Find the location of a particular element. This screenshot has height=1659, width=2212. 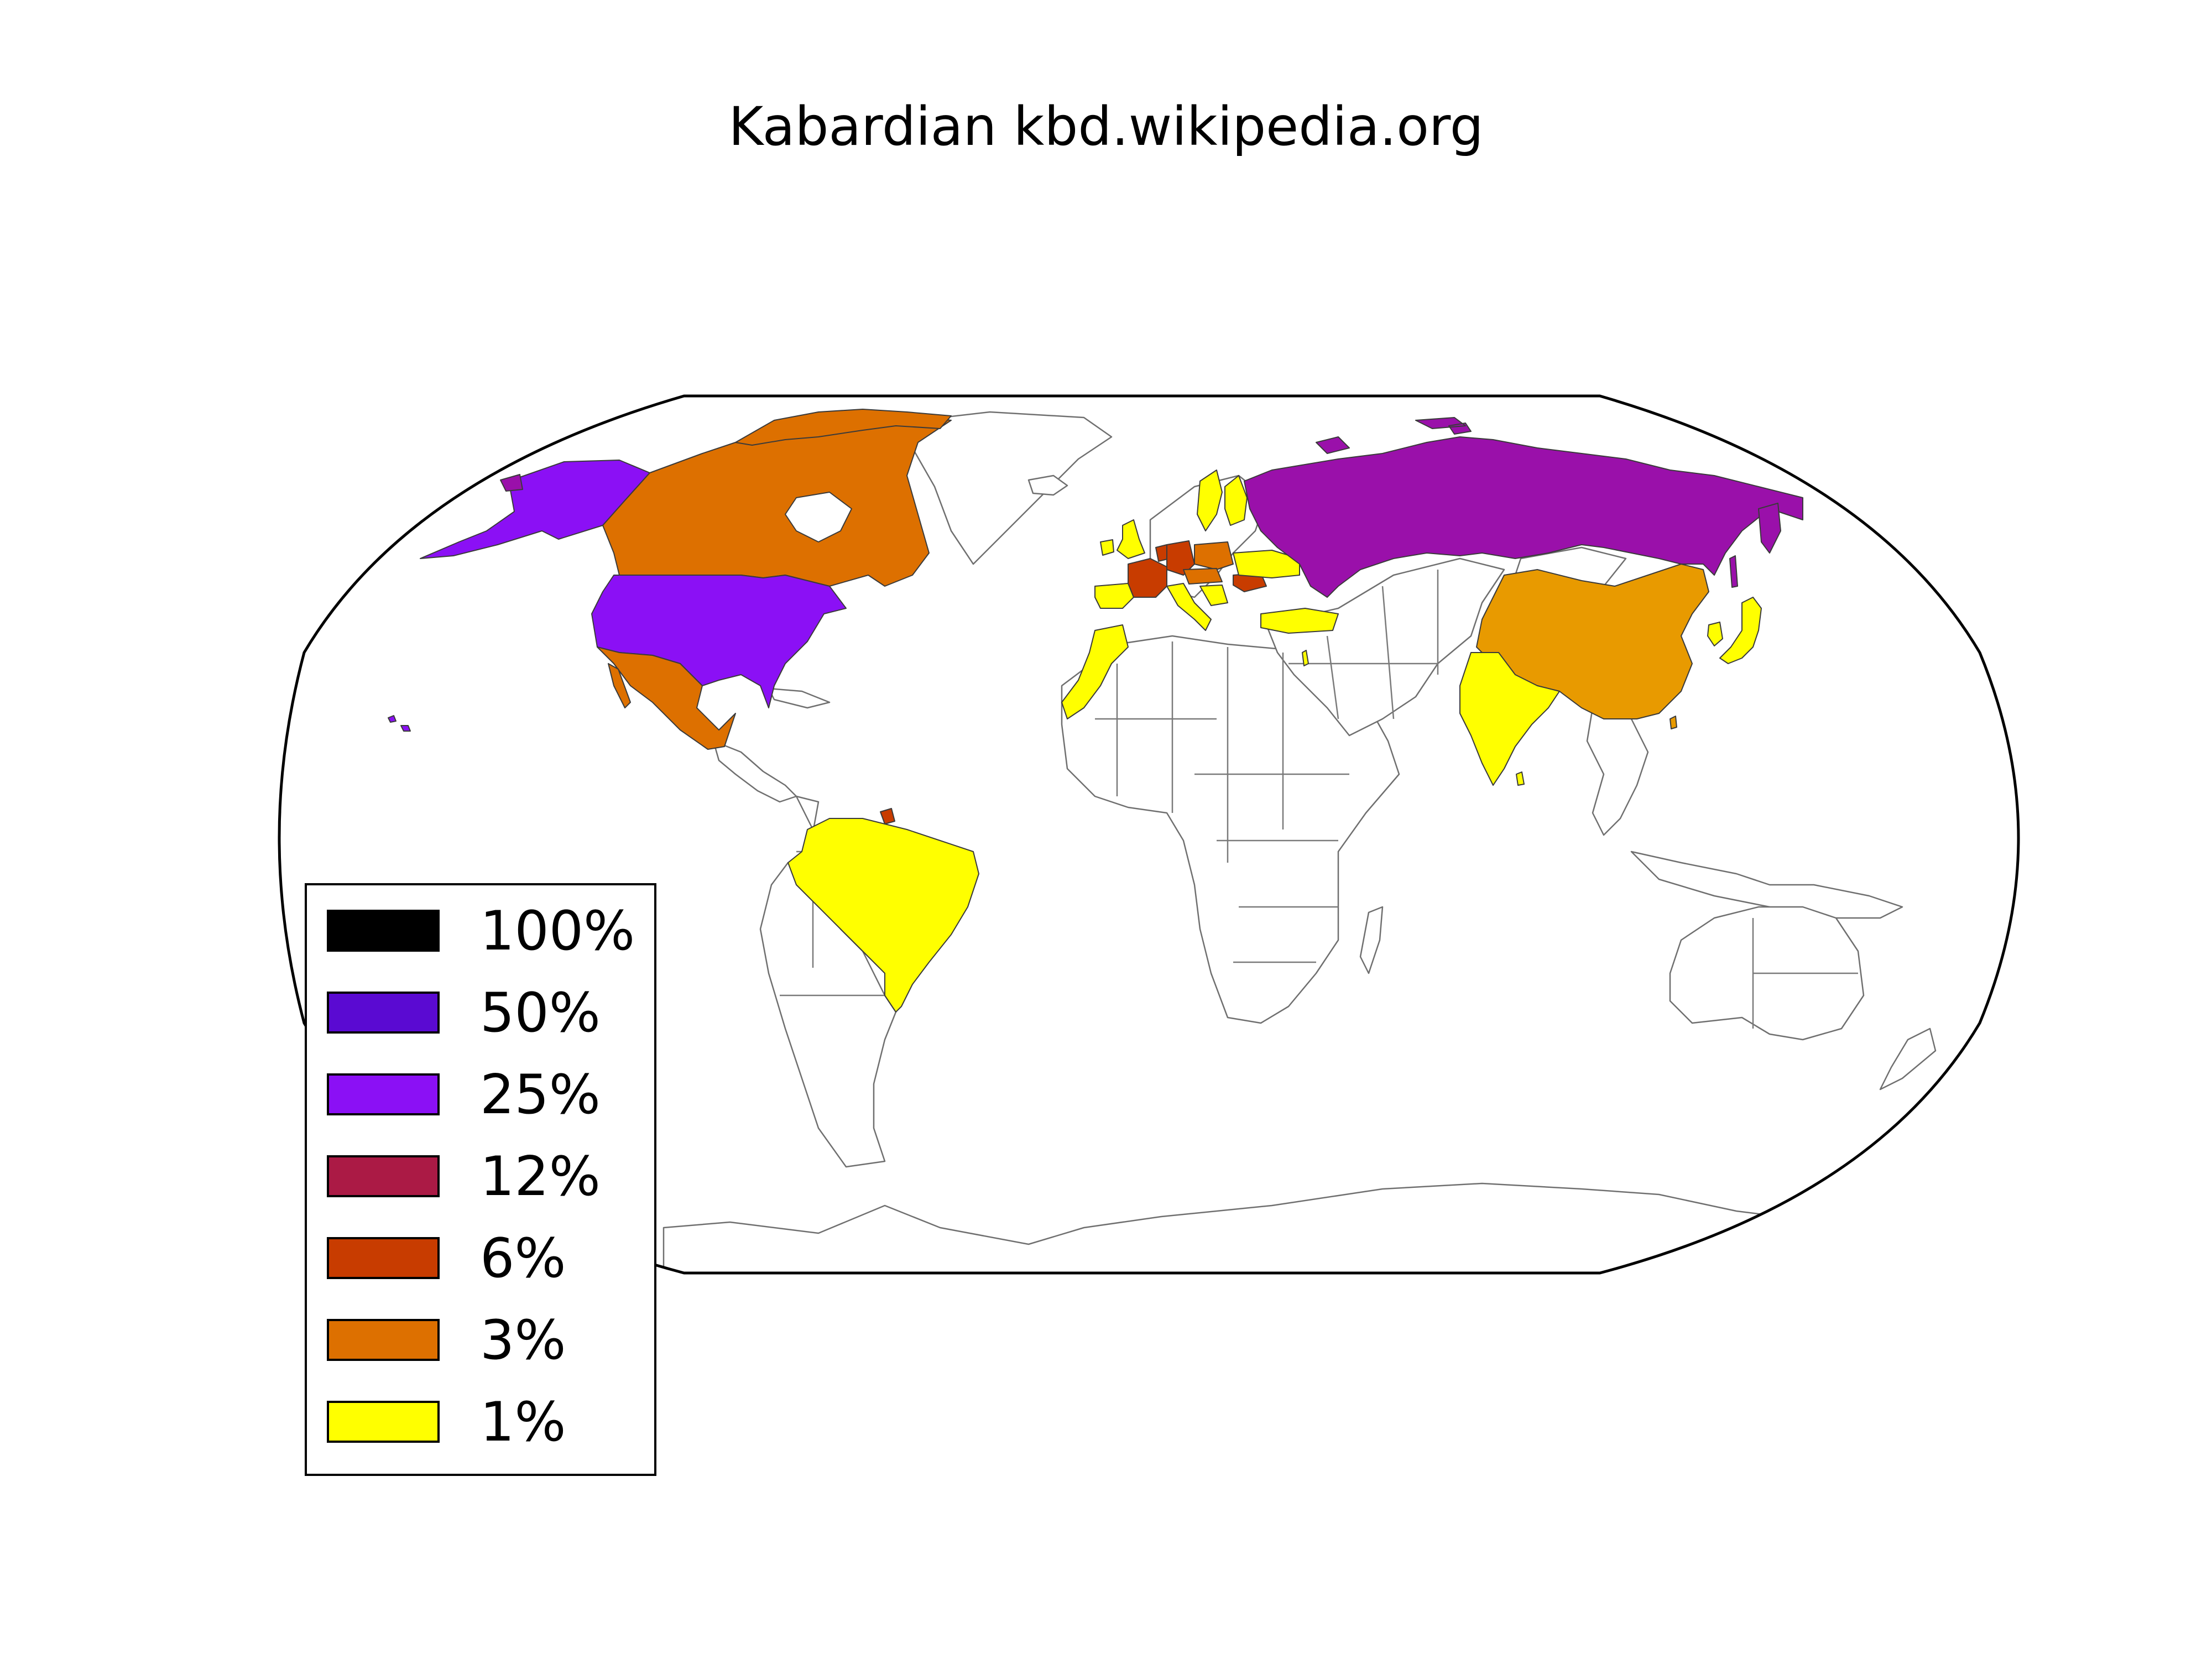

country-sweden is located at coordinates (1210, 500).